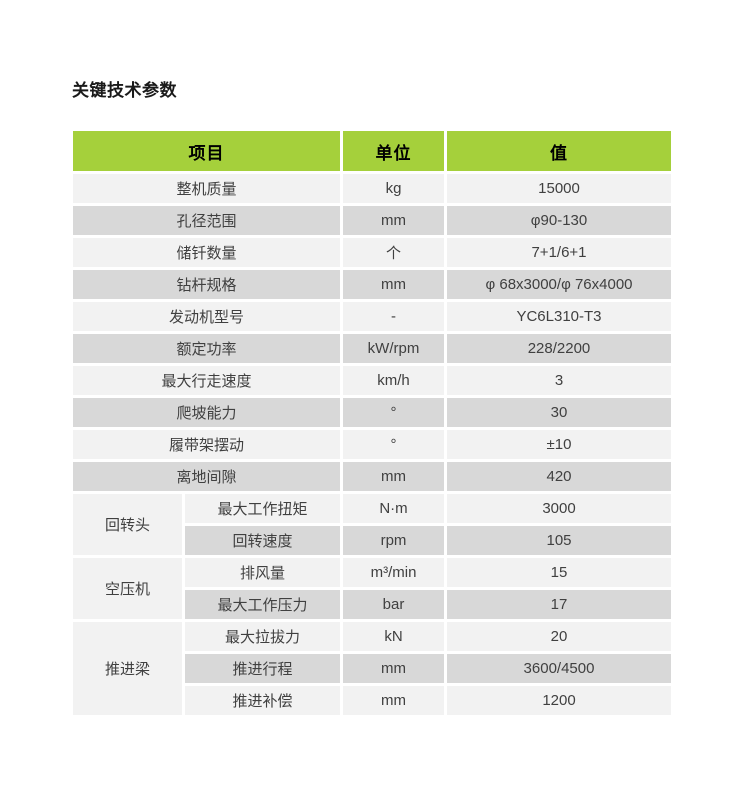  What do you see at coordinates (559, 188) in the screenshot?
I see `value-cell: 15000` at bounding box center [559, 188].